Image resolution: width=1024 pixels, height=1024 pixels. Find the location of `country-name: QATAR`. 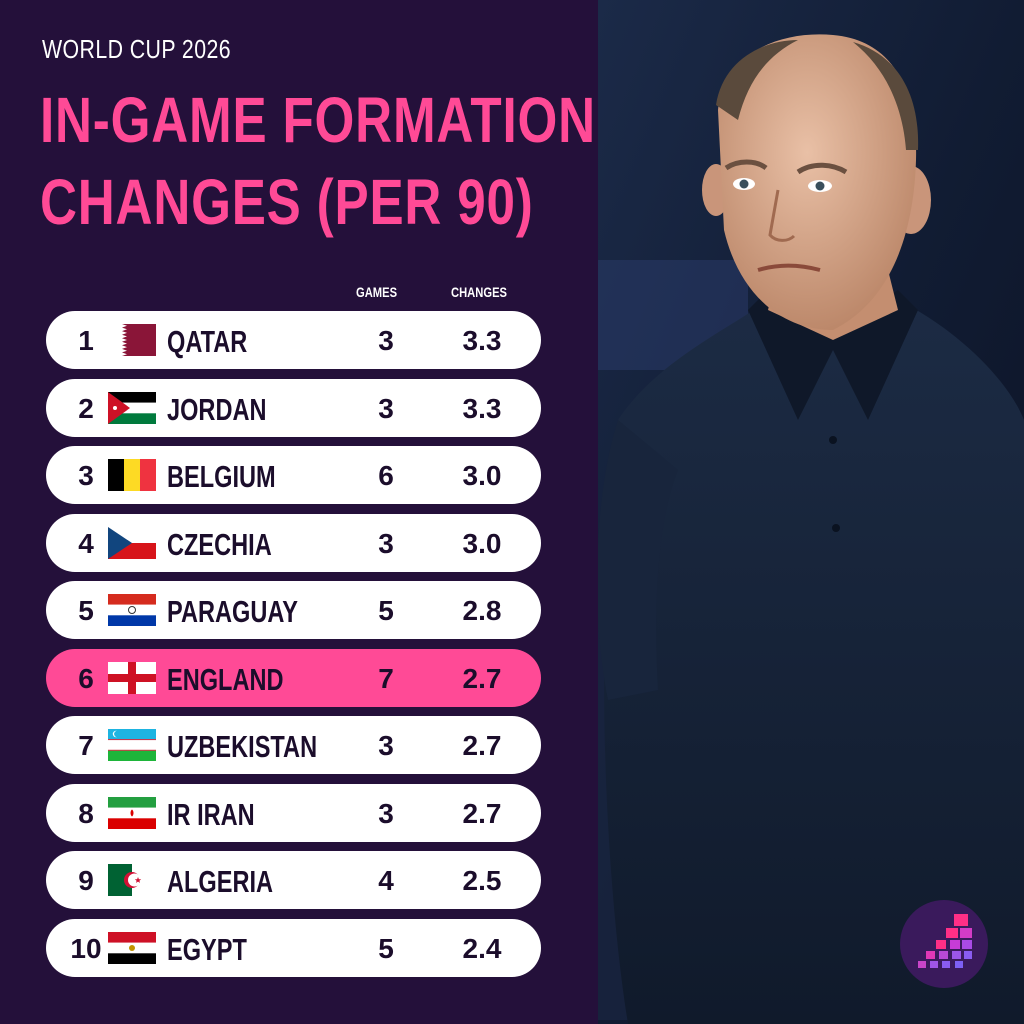

country-name: QATAR is located at coordinates (207, 341).